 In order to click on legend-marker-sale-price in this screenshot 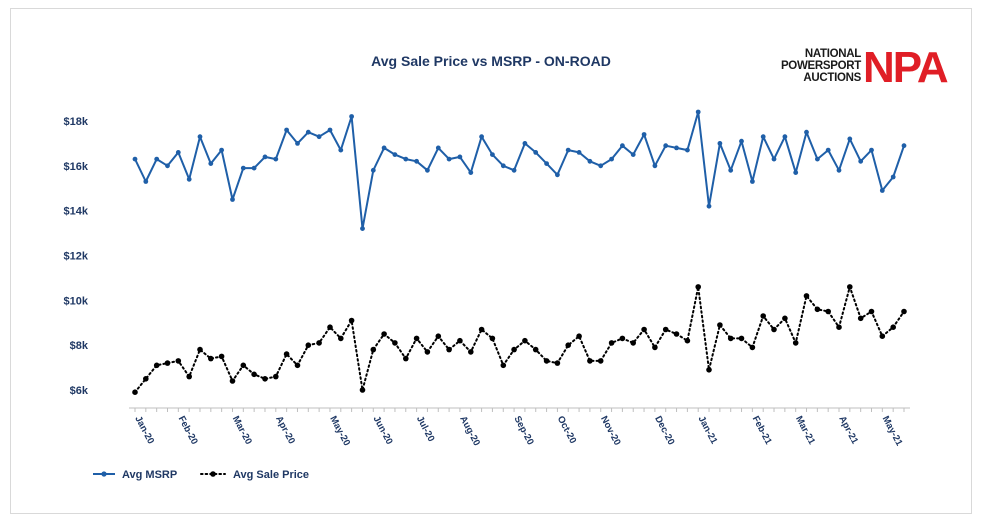, I will do `click(213, 474)`.